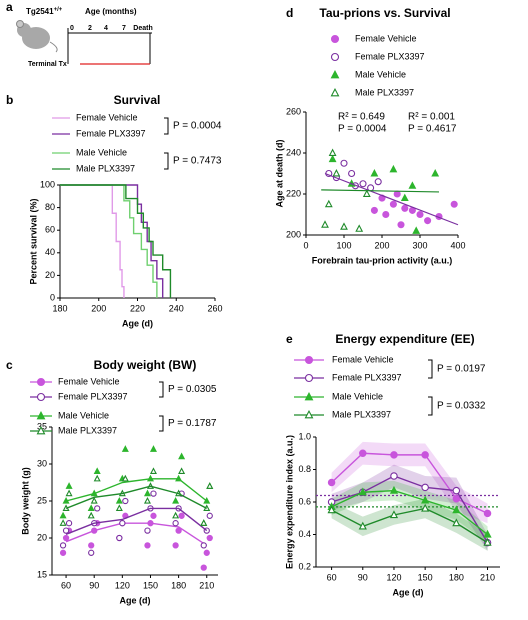  I want to click on animal-name: Tg2541, so click(40, 11).